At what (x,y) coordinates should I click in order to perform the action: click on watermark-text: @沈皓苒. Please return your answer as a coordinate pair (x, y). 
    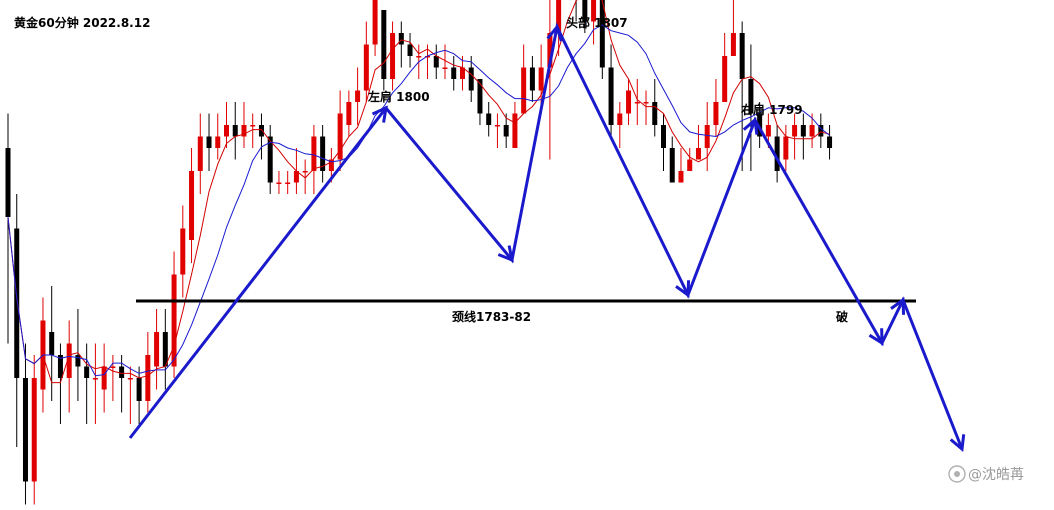
    Looking at the image, I should click on (996, 475).